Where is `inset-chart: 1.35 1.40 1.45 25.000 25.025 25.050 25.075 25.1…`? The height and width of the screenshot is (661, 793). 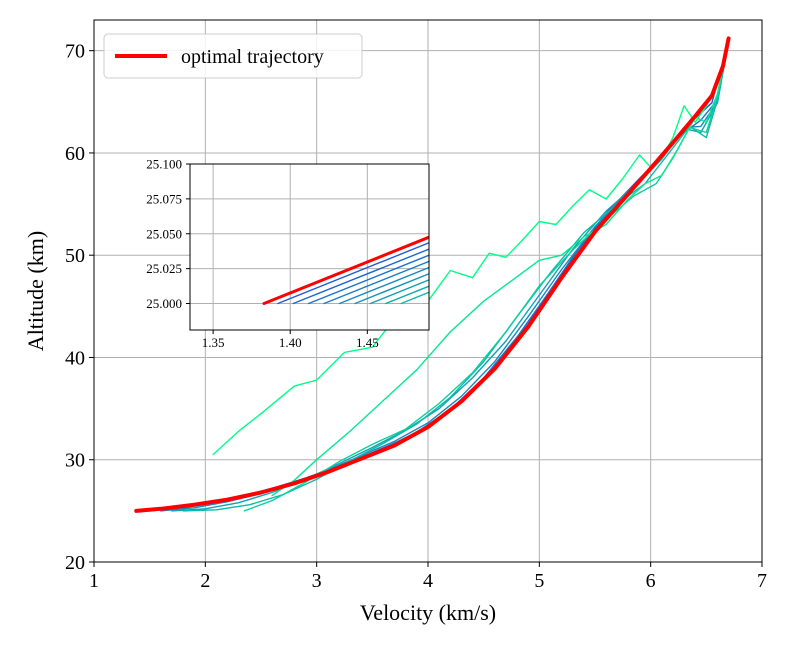 inset-chart: 1.35 1.40 1.45 25.000 25.025 25.050 25.075 25.1… is located at coordinates (288, 253).